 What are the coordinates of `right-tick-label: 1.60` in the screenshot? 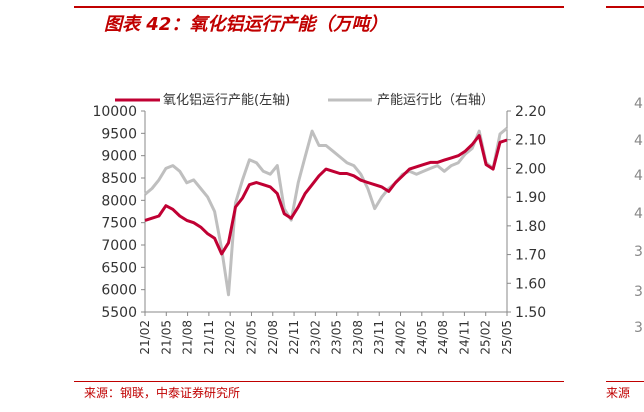 It's located at (530, 284).